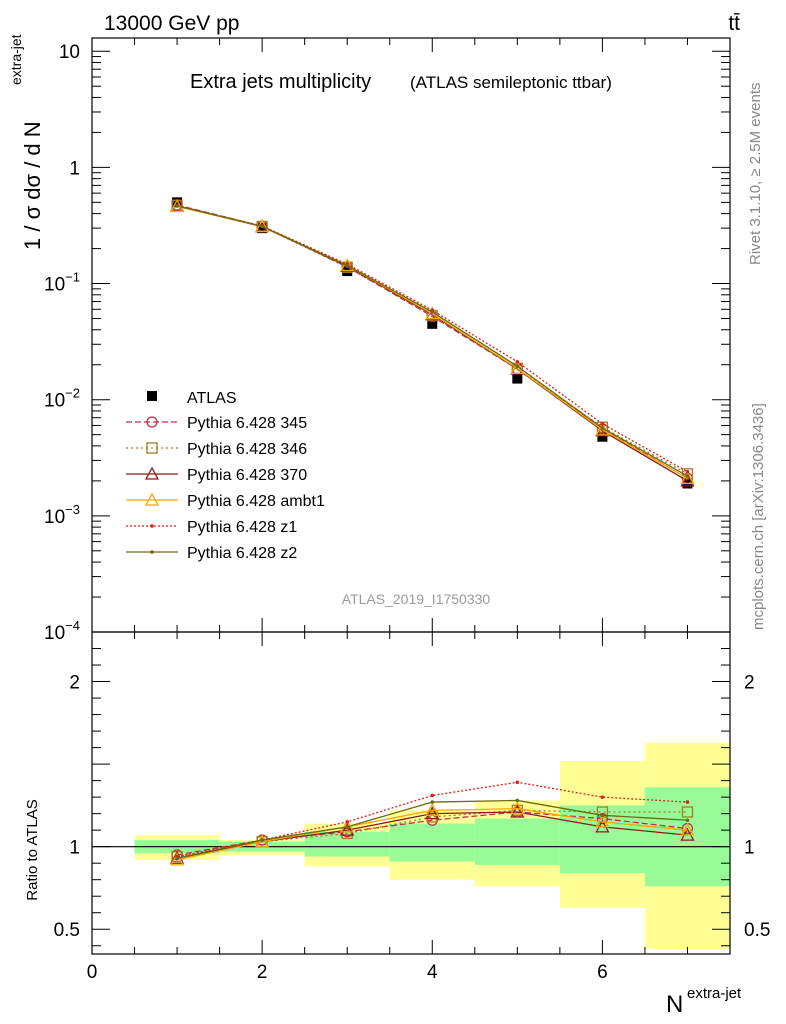  Describe the element at coordinates (247, 449) in the screenshot. I see `legend-label-pythia-6-428-346: Pythia 6.428 346` at that location.